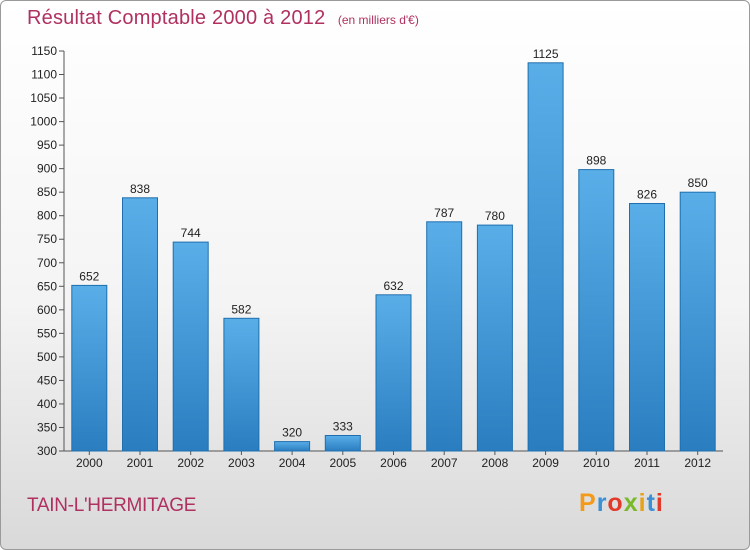 This screenshot has width=750, height=550. I want to click on x-tick-label-2005: 2005, so click(342, 463).